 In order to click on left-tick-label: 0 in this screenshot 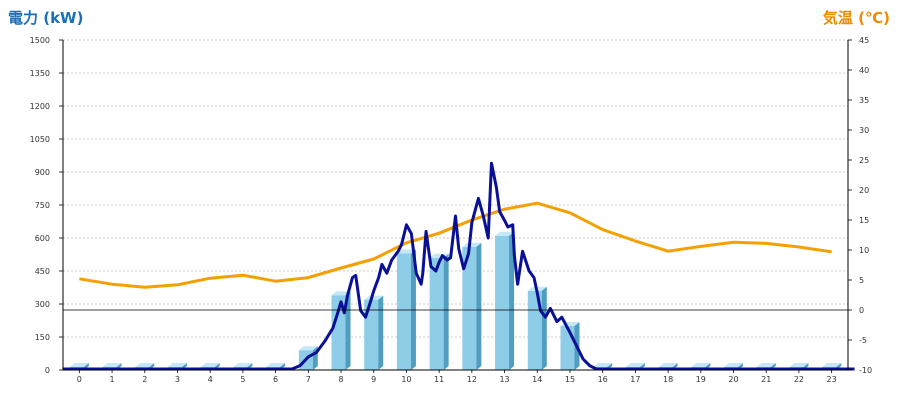, I will do `click(47, 370)`.